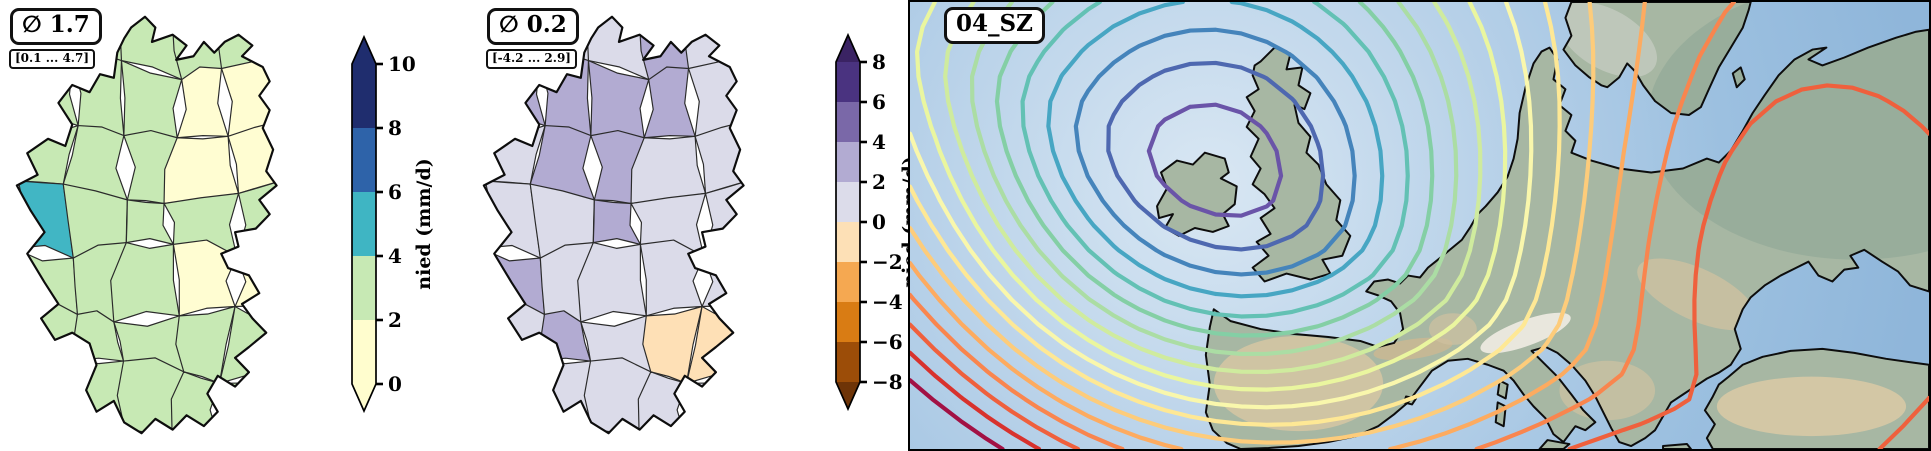 The image size is (1931, 451). I want to click on mean-value-badge-2: ∅ 0.2, so click(533, 26).